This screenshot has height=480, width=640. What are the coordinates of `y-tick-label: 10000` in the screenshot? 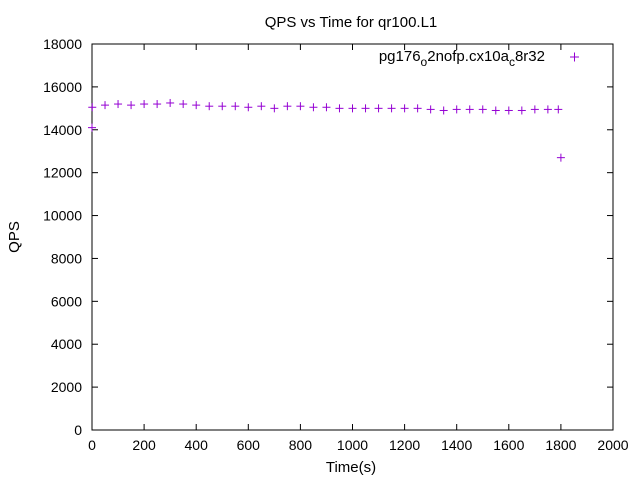 It's located at (62, 216).